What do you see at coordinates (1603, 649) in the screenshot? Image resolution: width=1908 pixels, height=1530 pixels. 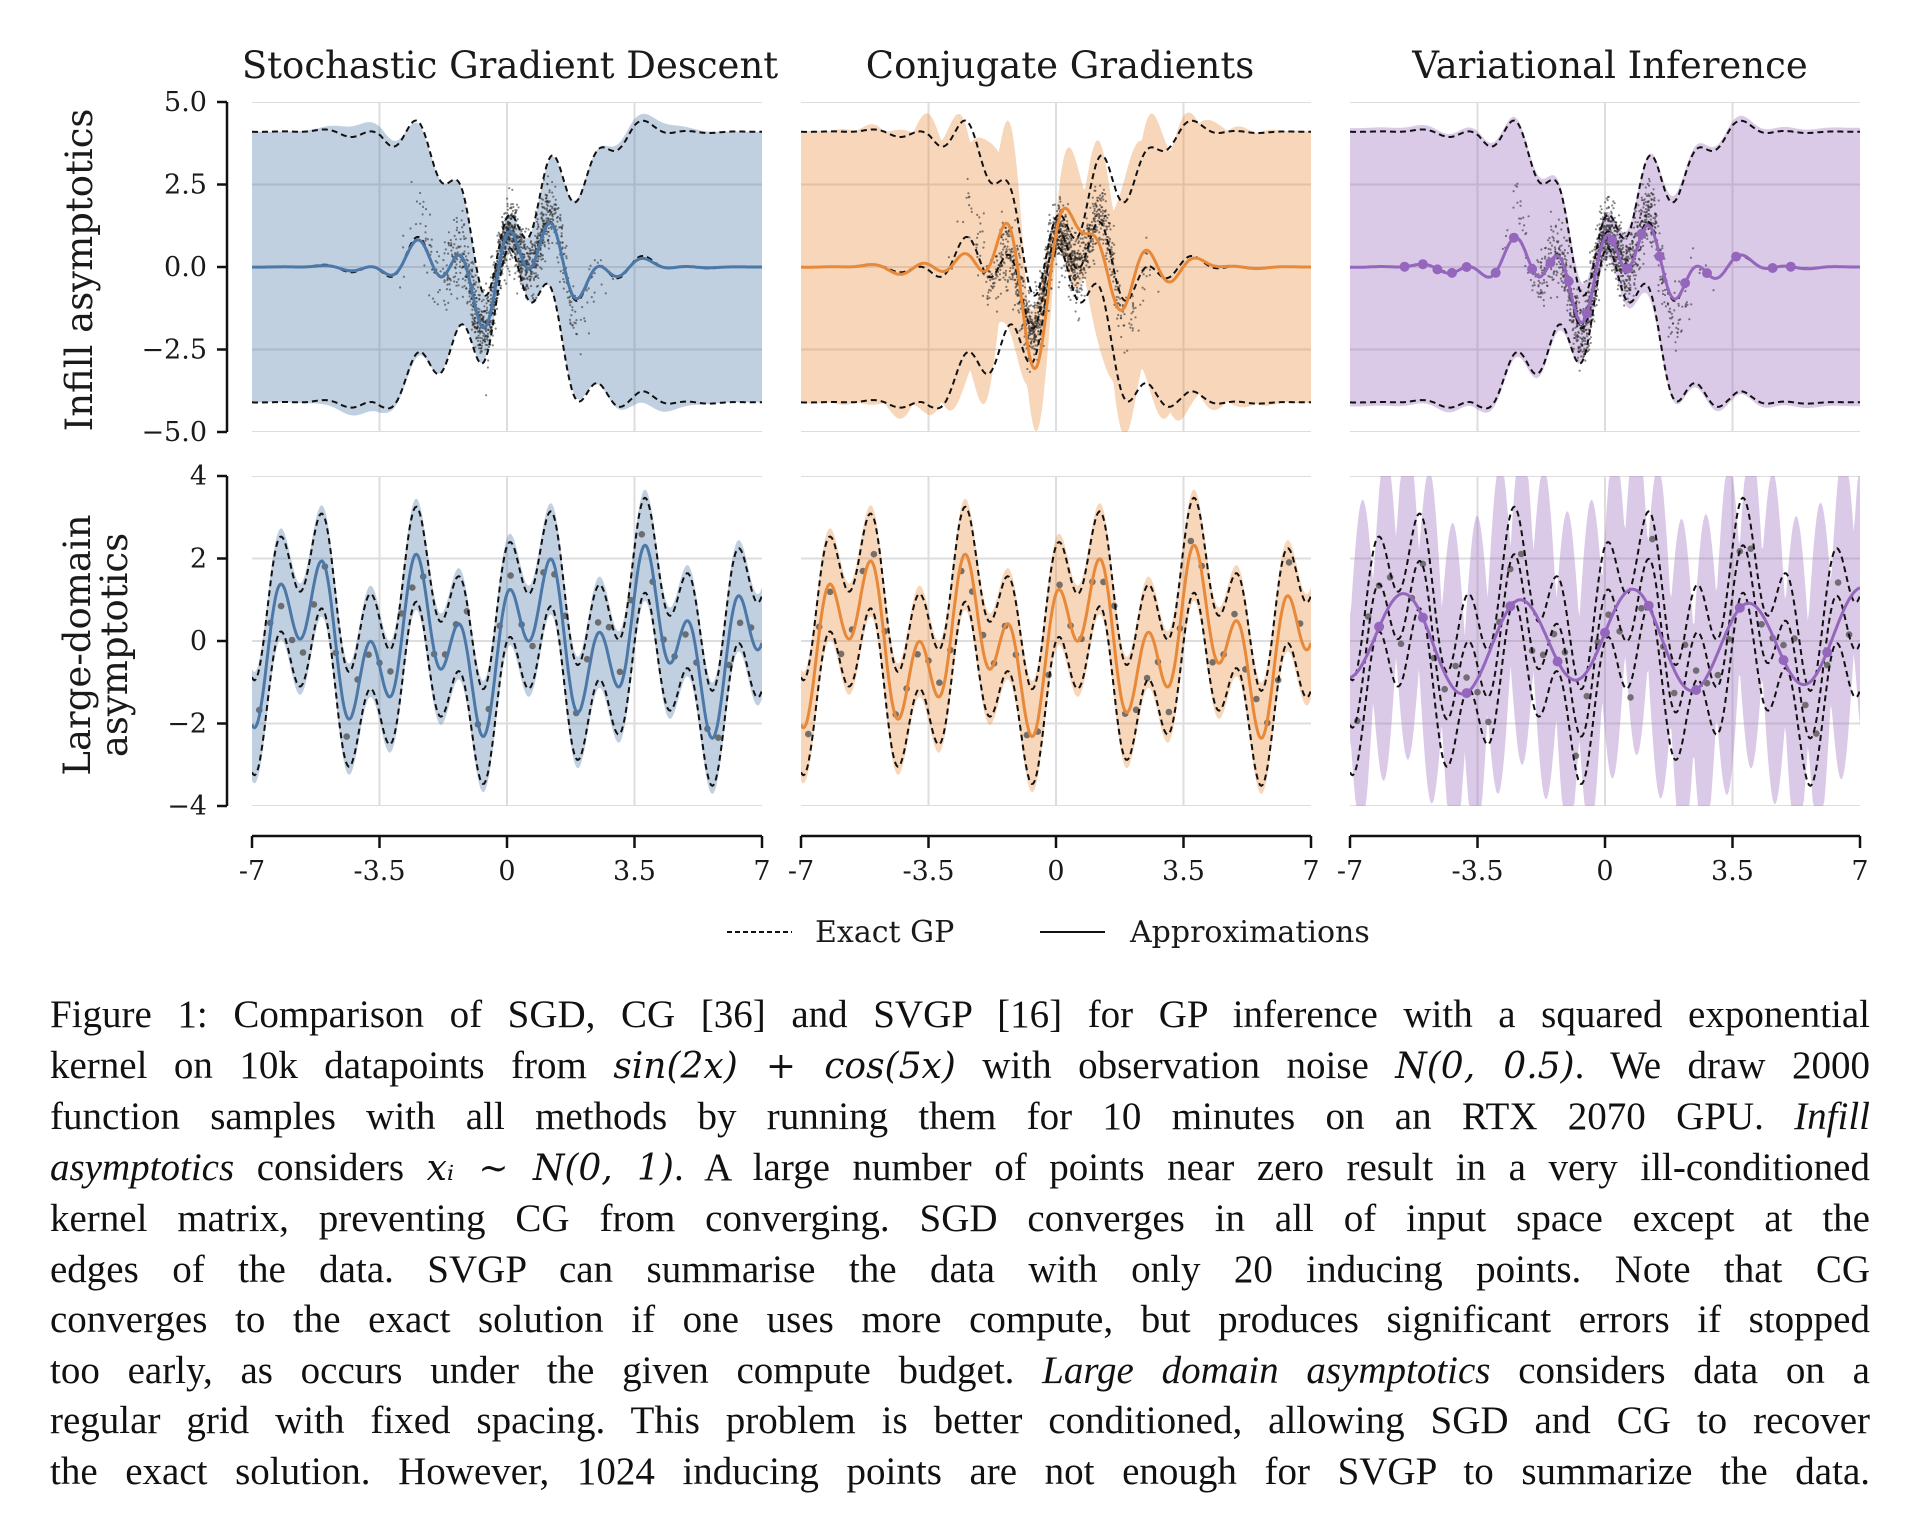 I see `inducing-points` at bounding box center [1603, 649].